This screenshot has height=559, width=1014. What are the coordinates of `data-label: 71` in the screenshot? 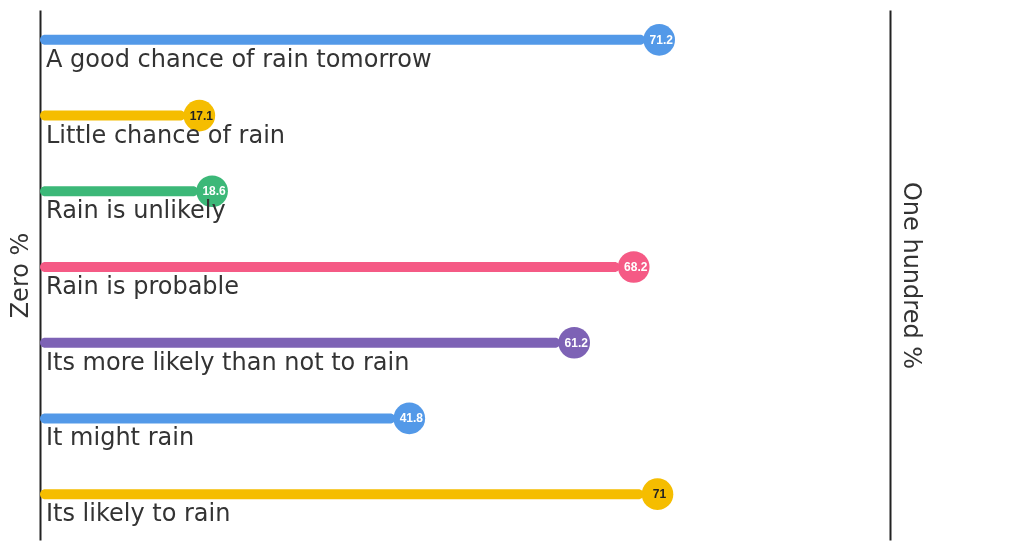 It's located at (659, 494).